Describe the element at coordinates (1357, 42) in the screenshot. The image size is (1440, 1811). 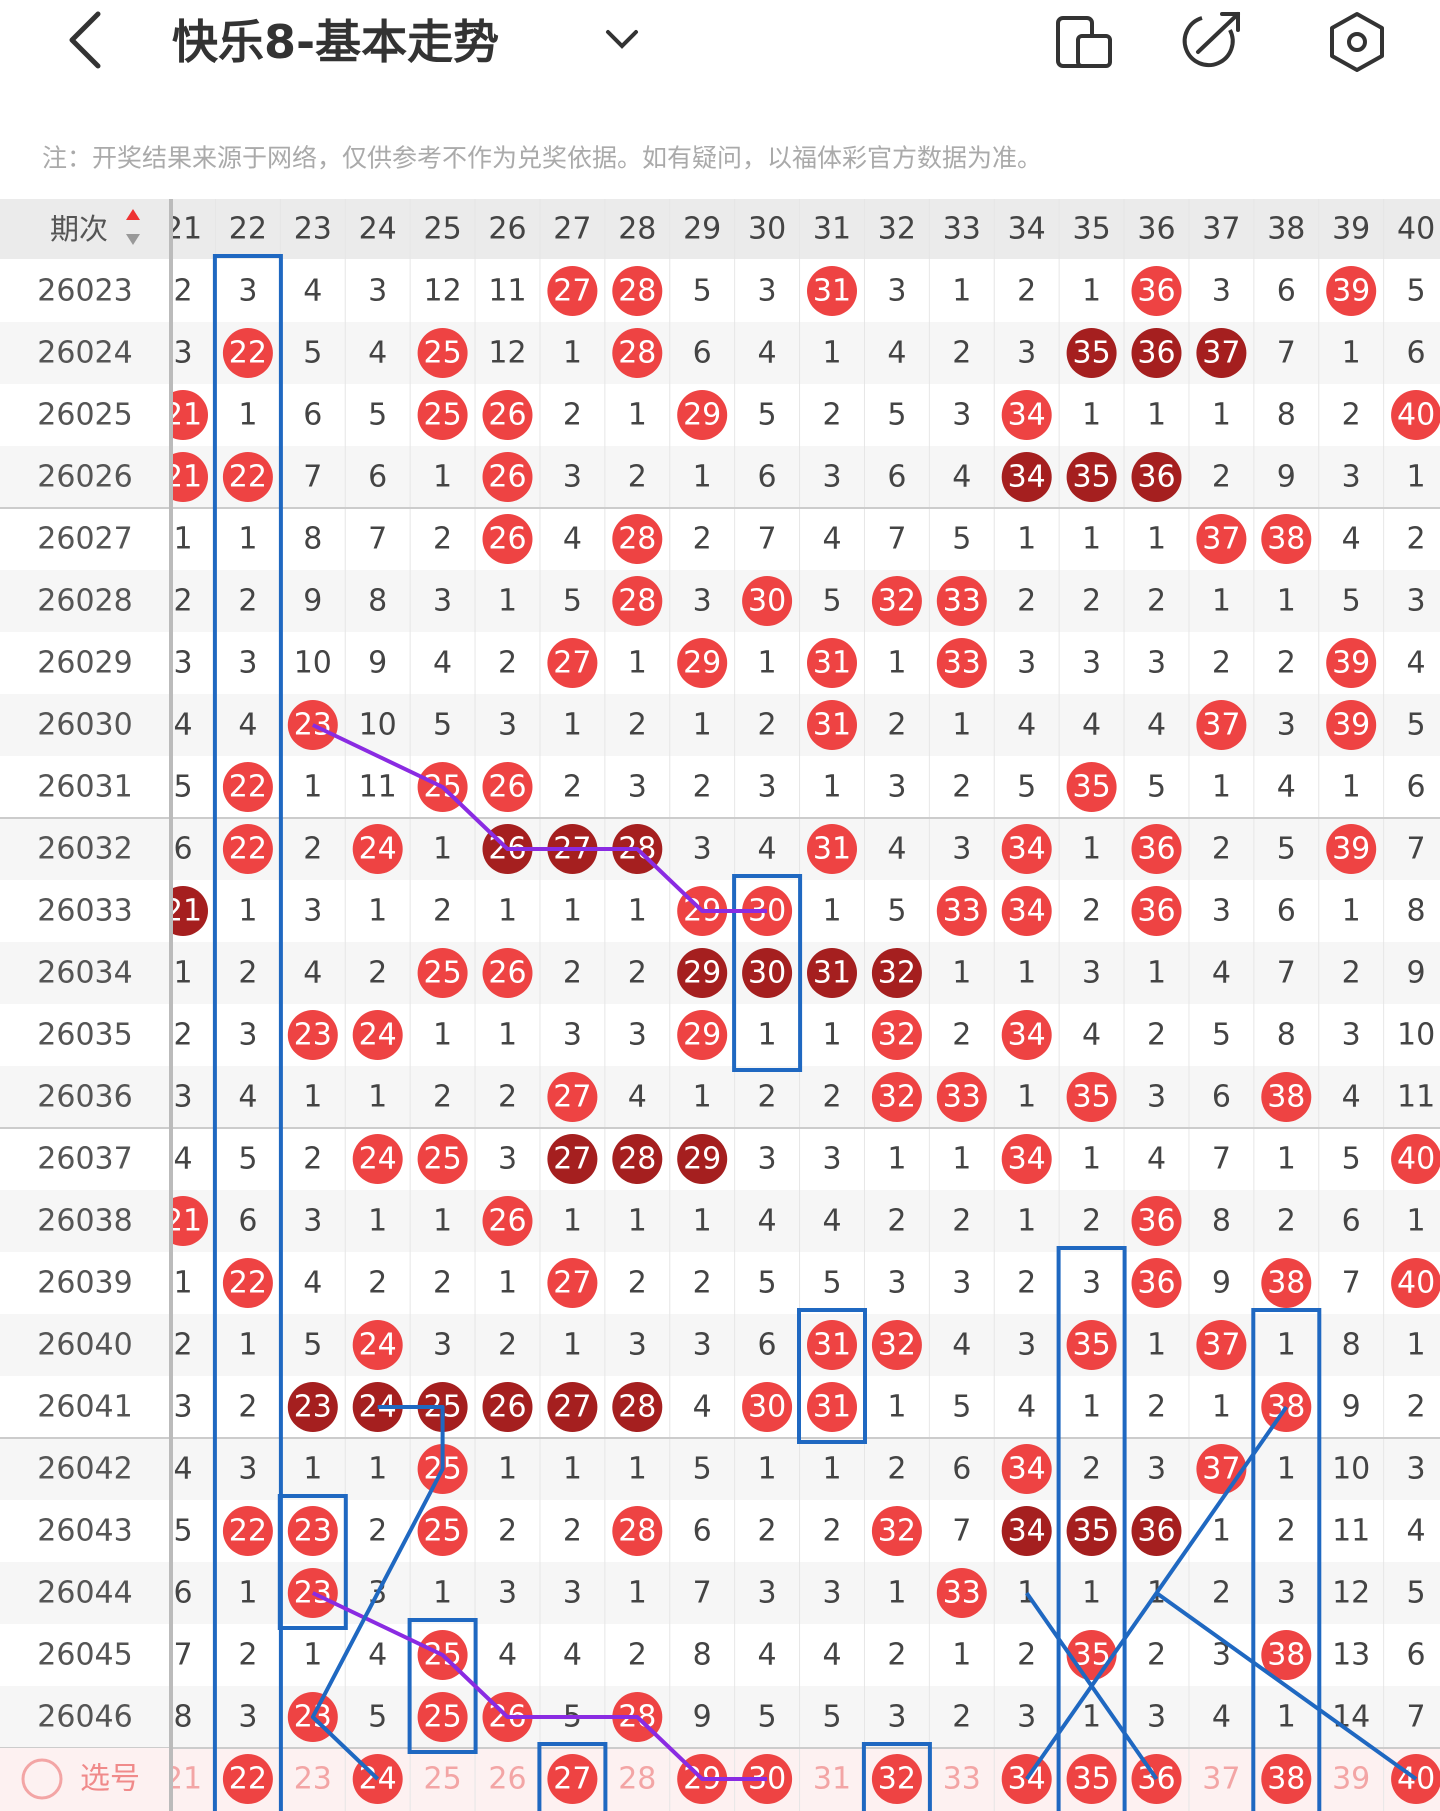
I see `settings-button` at that location.